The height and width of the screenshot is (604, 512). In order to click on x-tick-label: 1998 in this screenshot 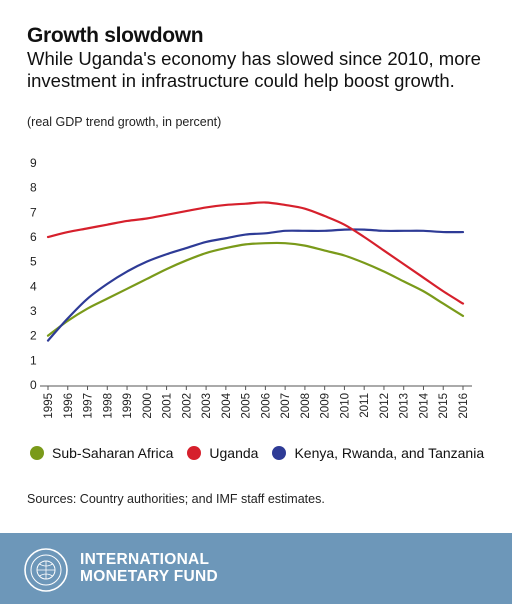, I will do `click(108, 406)`.